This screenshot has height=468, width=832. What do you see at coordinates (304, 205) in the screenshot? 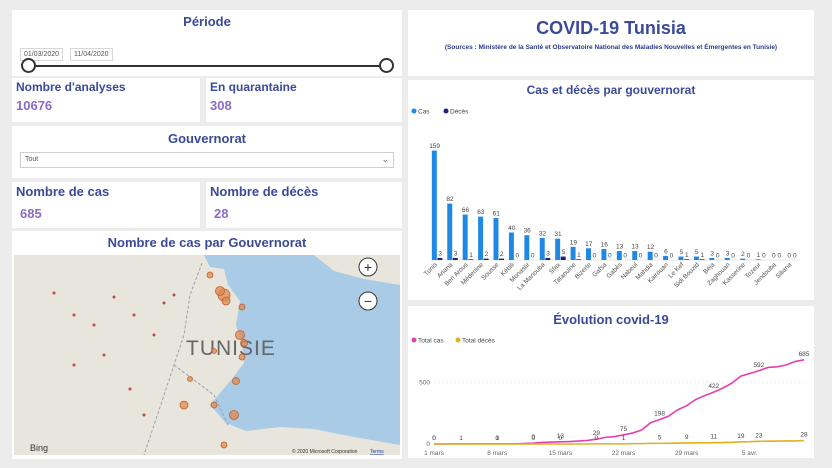
I see `kpi-deces-card: Nombre de décès 28` at bounding box center [304, 205].